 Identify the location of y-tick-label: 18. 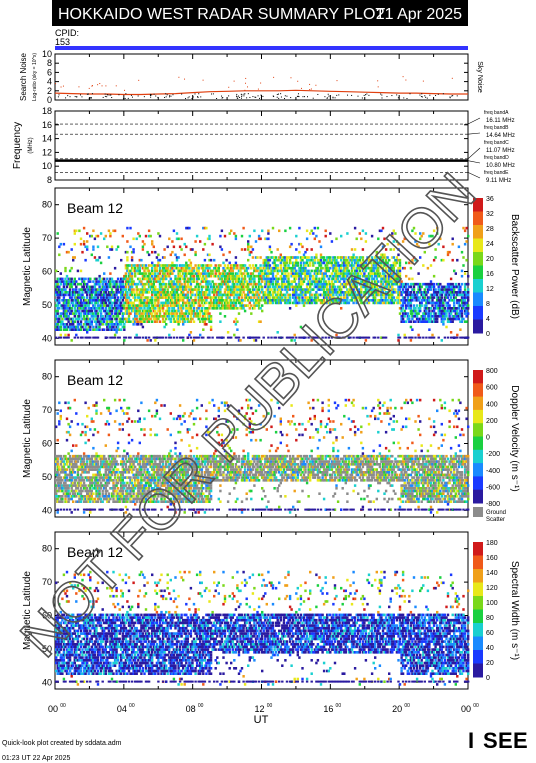
(47, 111).